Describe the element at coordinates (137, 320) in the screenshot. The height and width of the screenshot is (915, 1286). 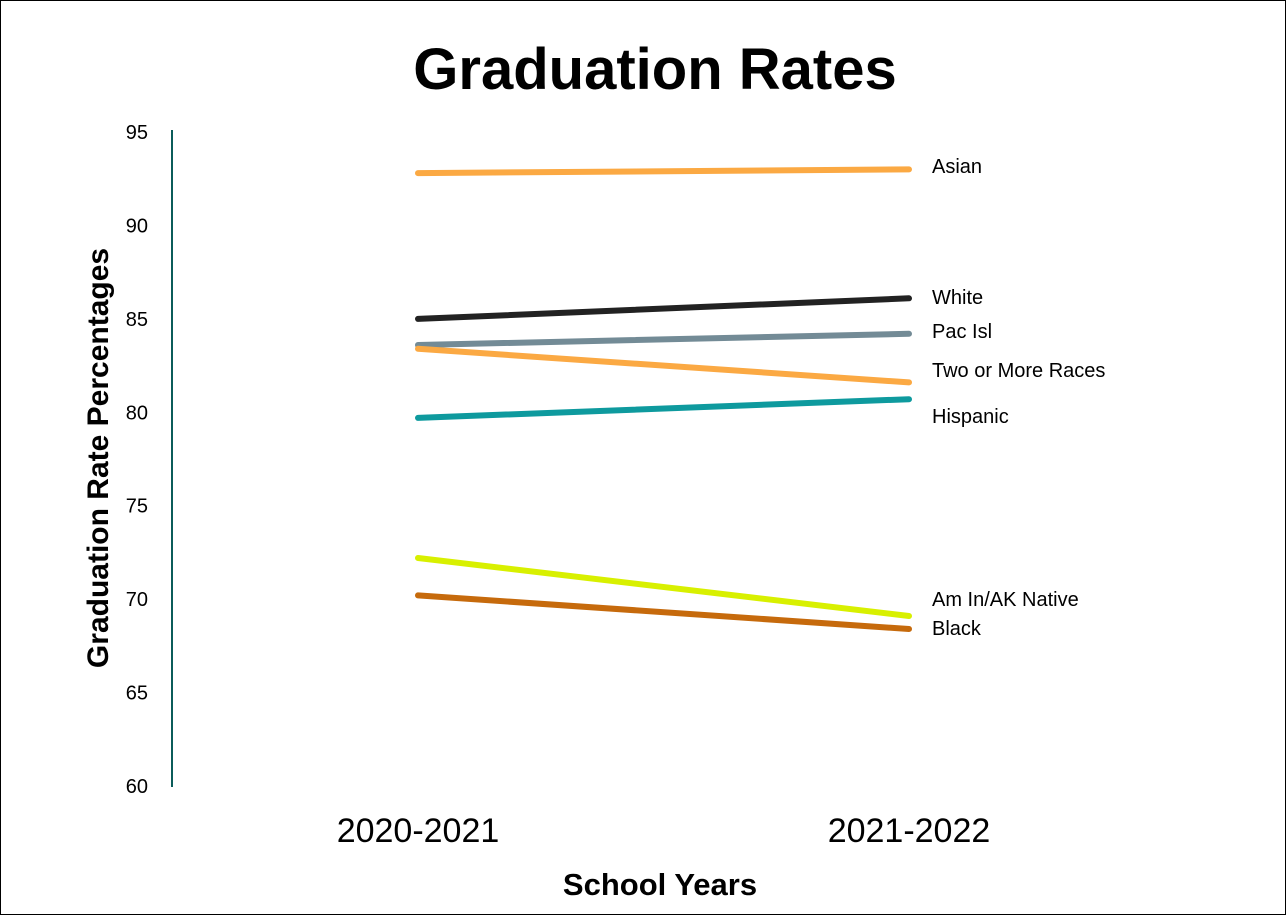
I see `y-tick-label: 85` at that location.